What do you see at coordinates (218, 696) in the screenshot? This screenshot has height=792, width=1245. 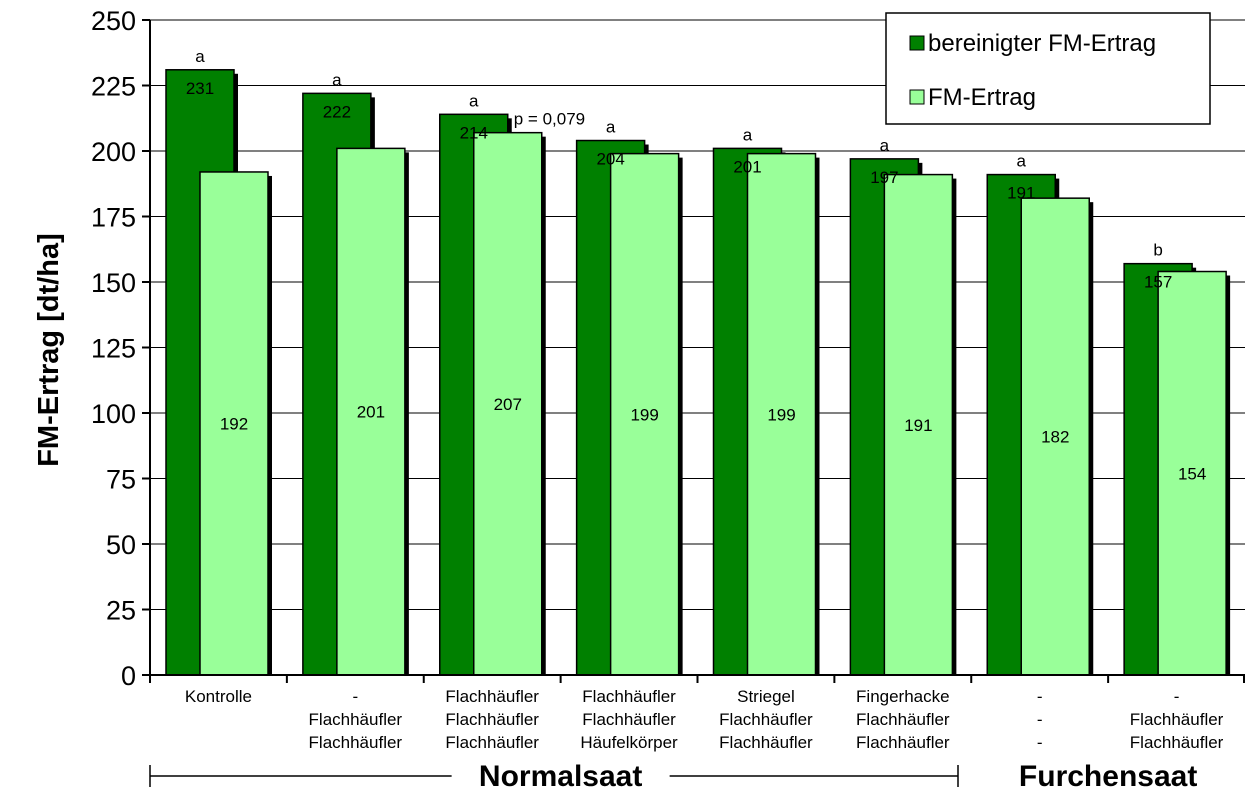 I see `category-label-0-line-0: Kontrolle` at bounding box center [218, 696].